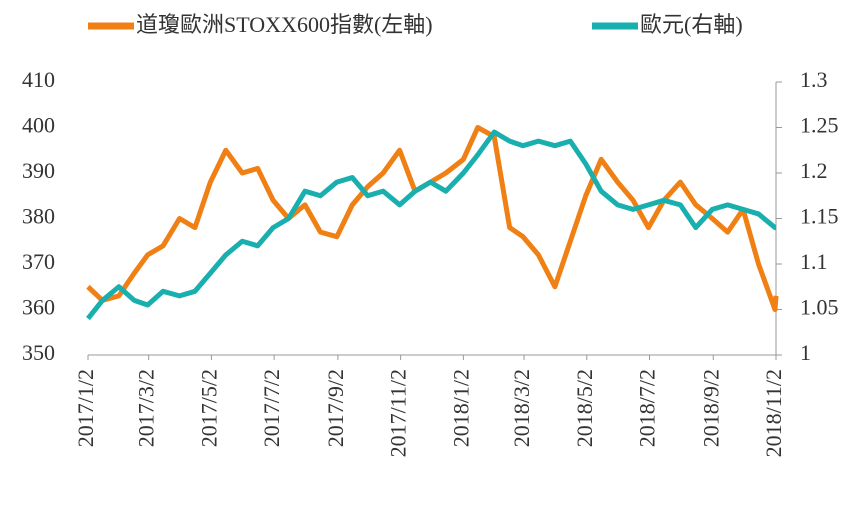 The width and height of the screenshot is (859, 514). What do you see at coordinates (38, 352) in the screenshot?
I see `y-tick-label: 350` at bounding box center [38, 352].